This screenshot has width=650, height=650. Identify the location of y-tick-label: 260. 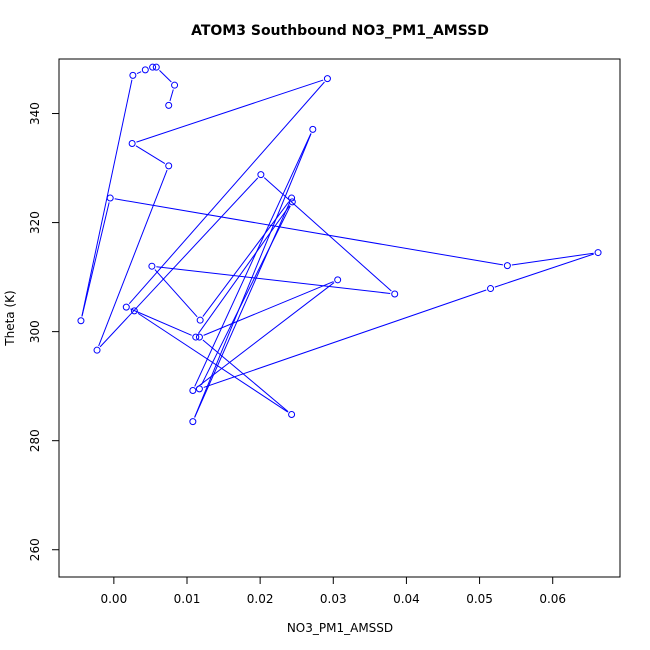
(35, 549).